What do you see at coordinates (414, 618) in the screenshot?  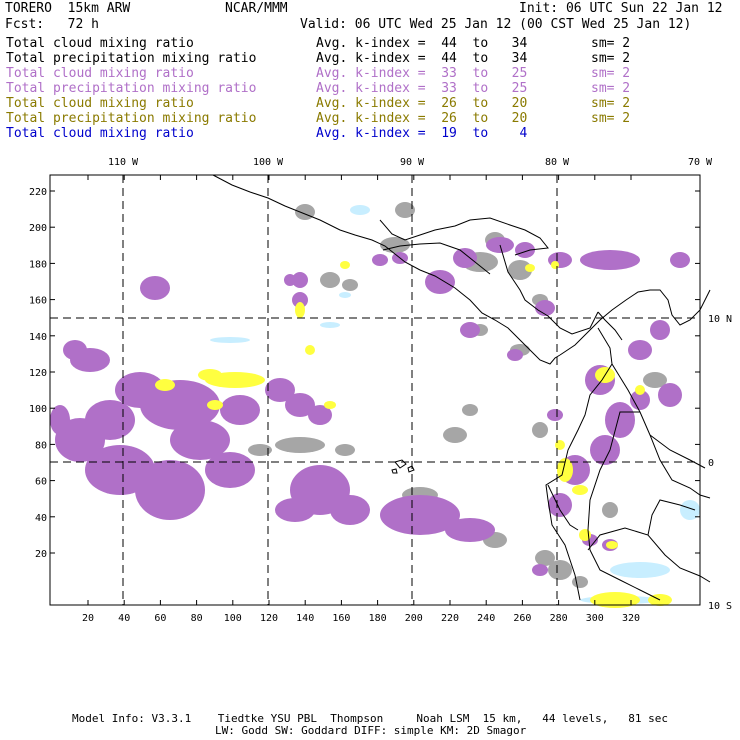 I see `x-tick-label: 200` at bounding box center [414, 618].